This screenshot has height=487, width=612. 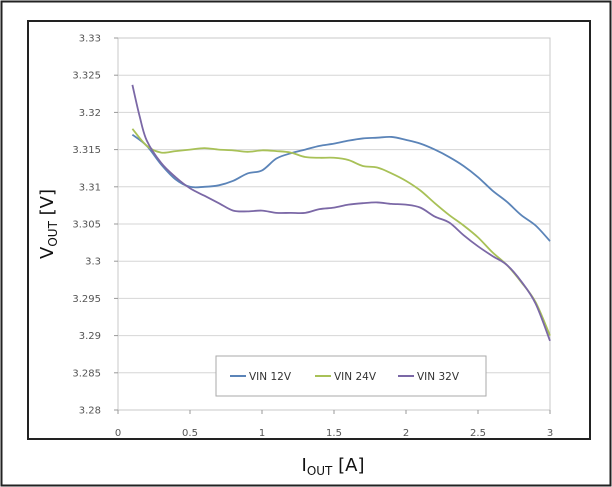 I want to click on legend: VIN 12V VIN 24V VIN 32V, so click(x=351, y=376).